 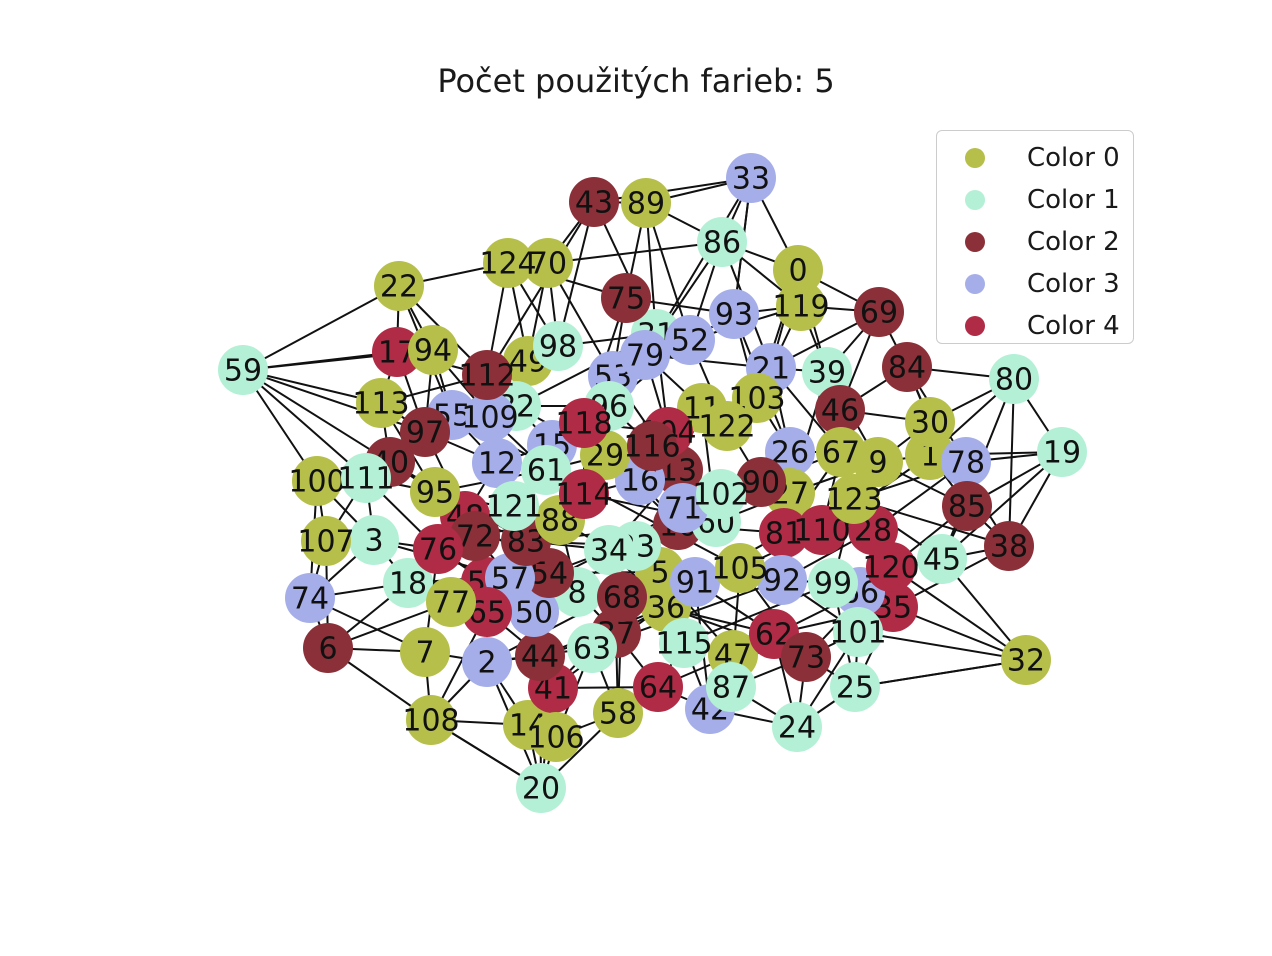 What do you see at coordinates (576, 593) in the screenshot?
I see `node-label: 8` at bounding box center [576, 593].